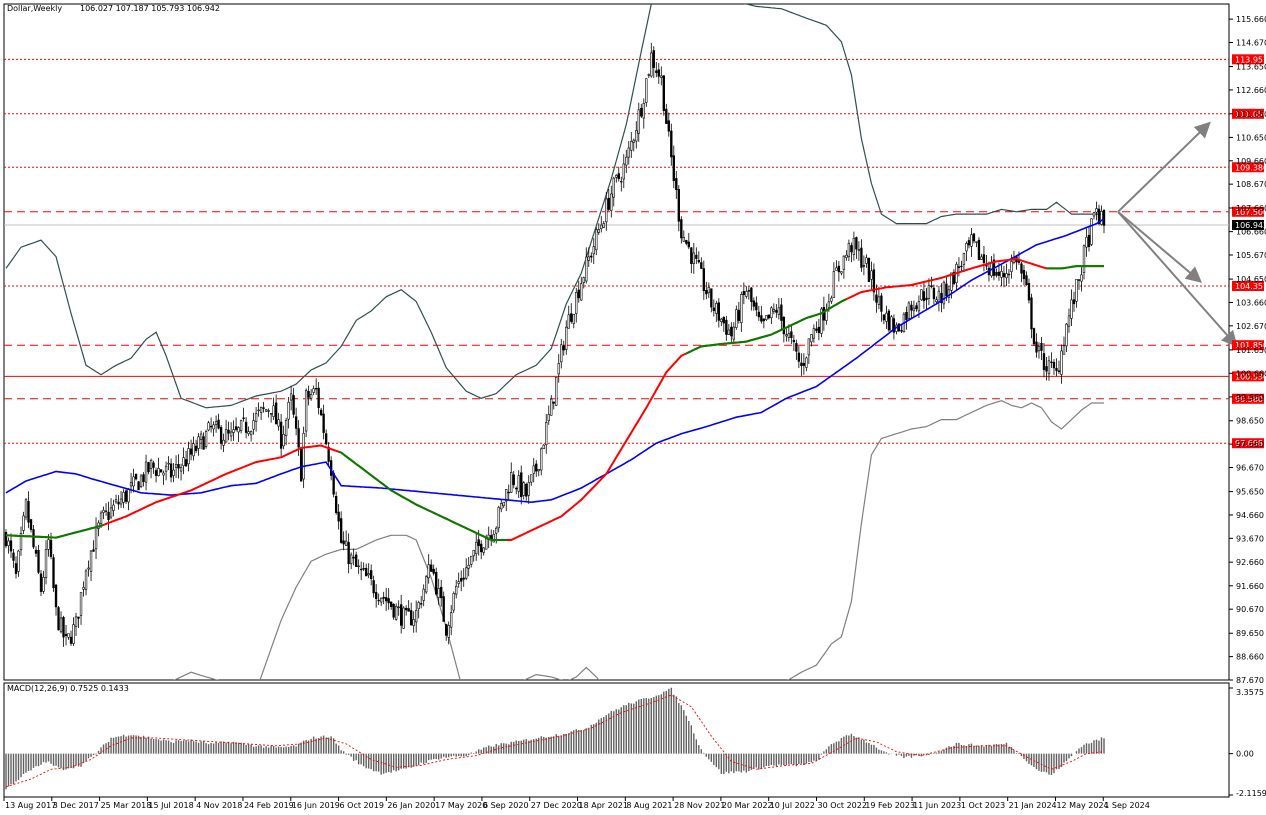 This screenshot has width=1266, height=815. What do you see at coordinates (68, 688) in the screenshot?
I see `macd-header: MACD(12,26,9) 0.7525 0.1433` at bounding box center [68, 688].